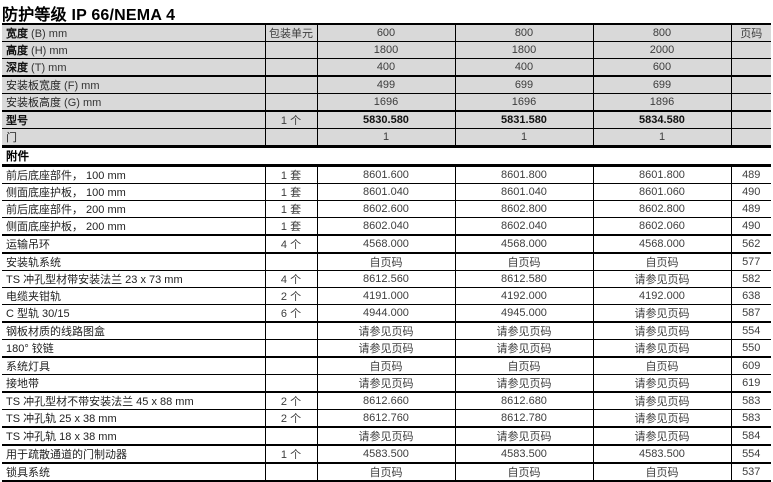 The height and width of the screenshot is (482, 773). I want to click on accessory-label-cell: 前后底座部件， 200 mm, so click(133, 209).